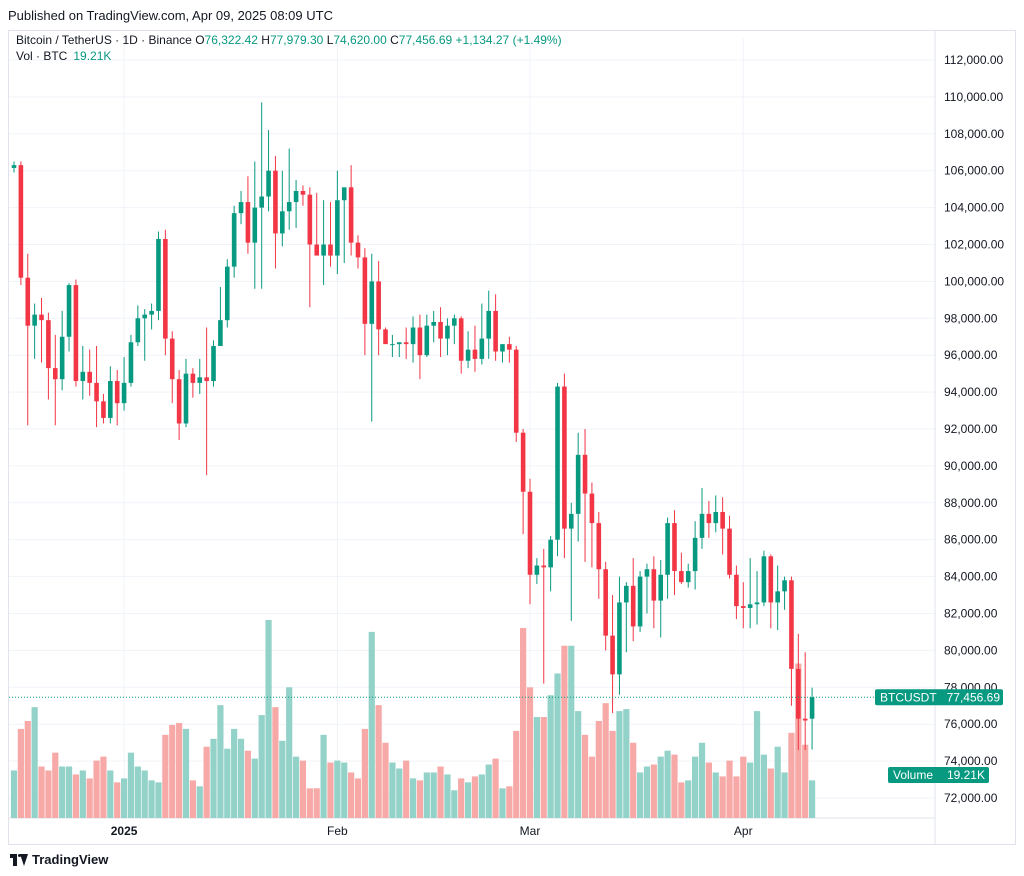 The height and width of the screenshot is (876, 1024). Describe the element at coordinates (265, 40) in the screenshot. I see `high-label: H` at that location.